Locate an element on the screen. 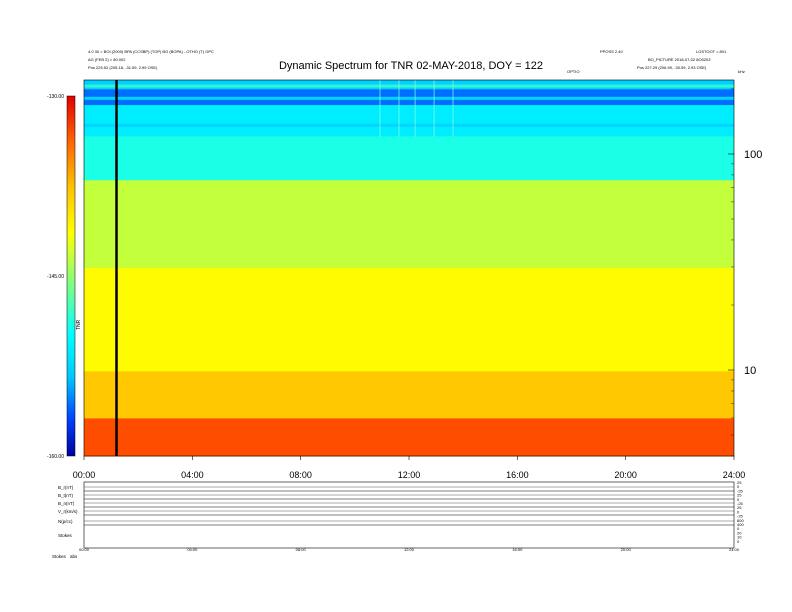  panel-label: Stokes is located at coordinates (65, 535).